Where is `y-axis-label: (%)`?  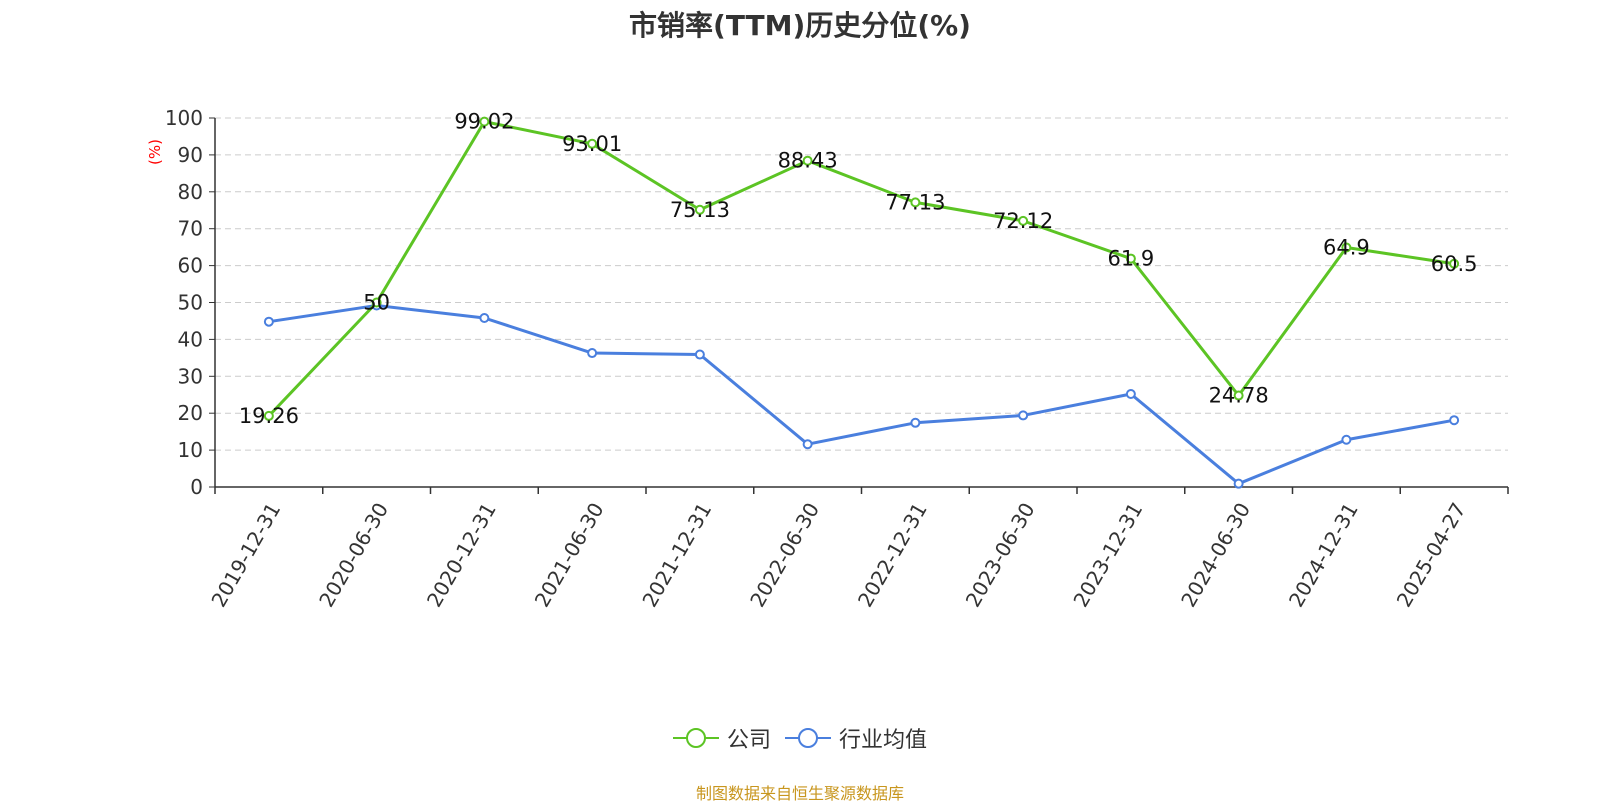
y-axis-label: (%) is located at coordinates (155, 152).